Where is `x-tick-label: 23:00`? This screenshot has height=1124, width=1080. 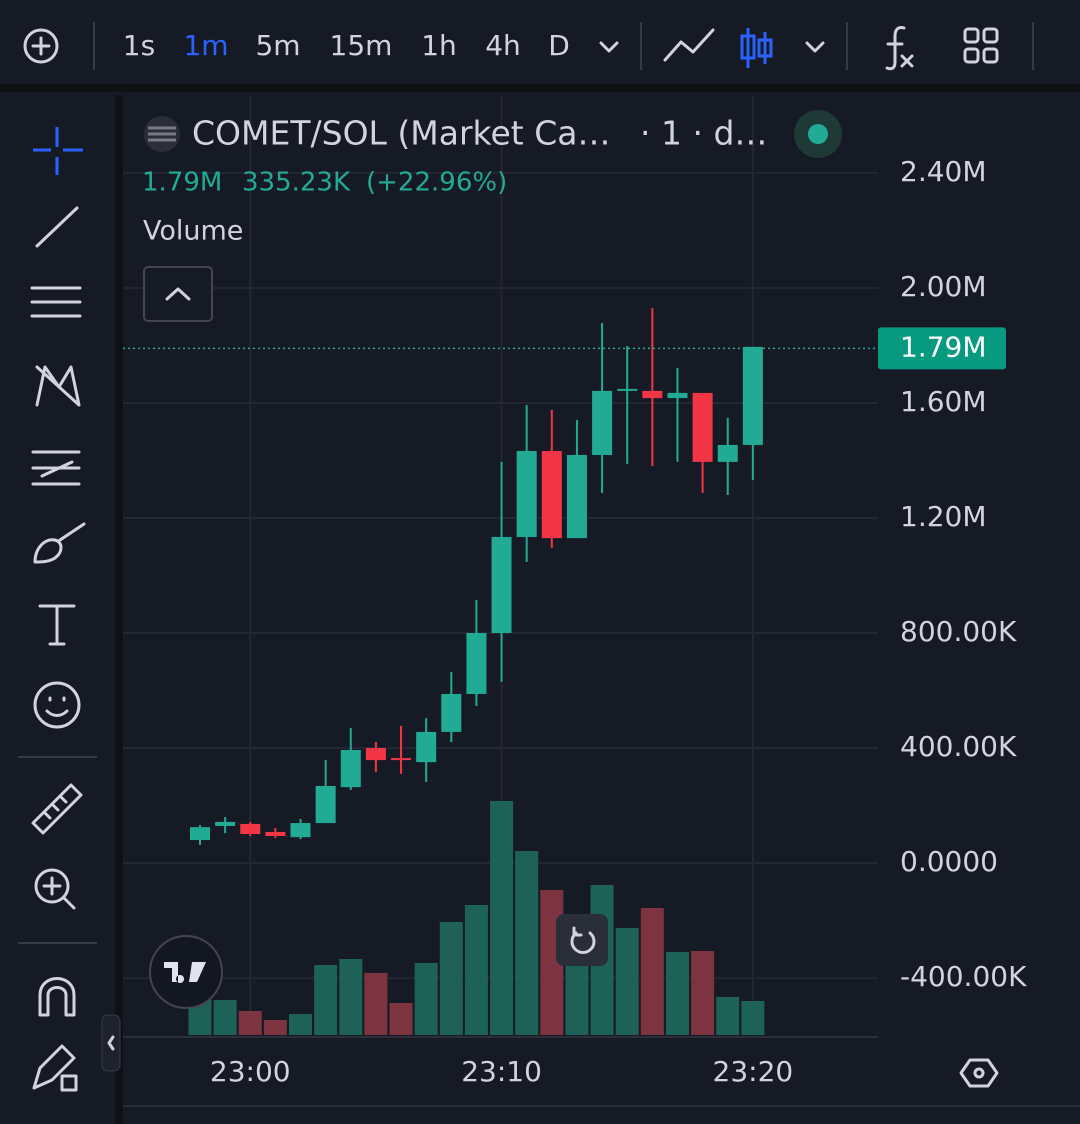
x-tick-label: 23:00 is located at coordinates (250, 1071).